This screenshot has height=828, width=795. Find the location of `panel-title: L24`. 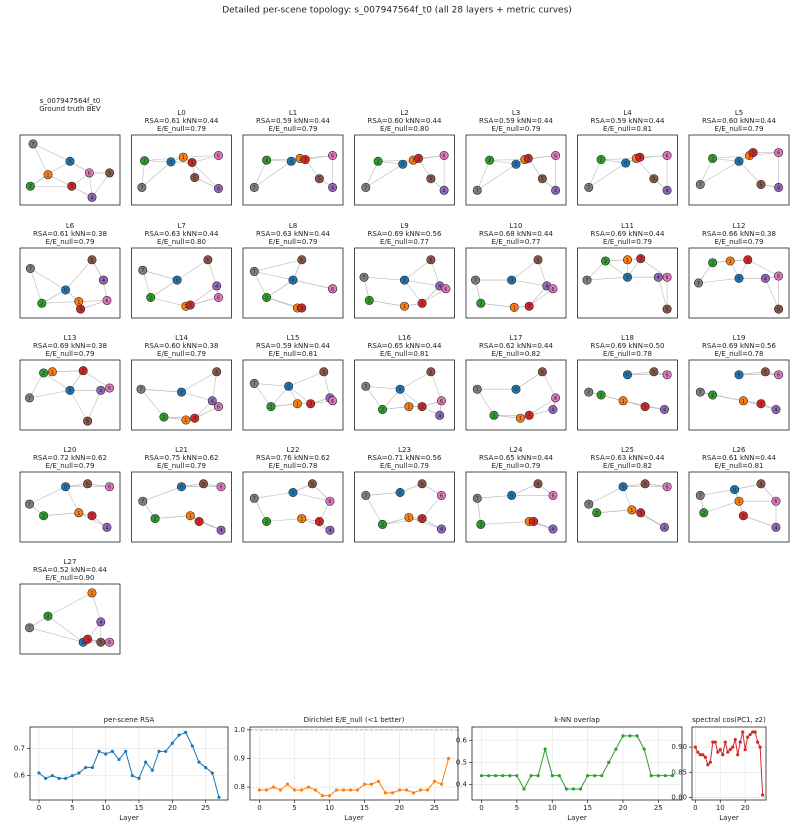

panel-title: L24 is located at coordinates (516, 450).